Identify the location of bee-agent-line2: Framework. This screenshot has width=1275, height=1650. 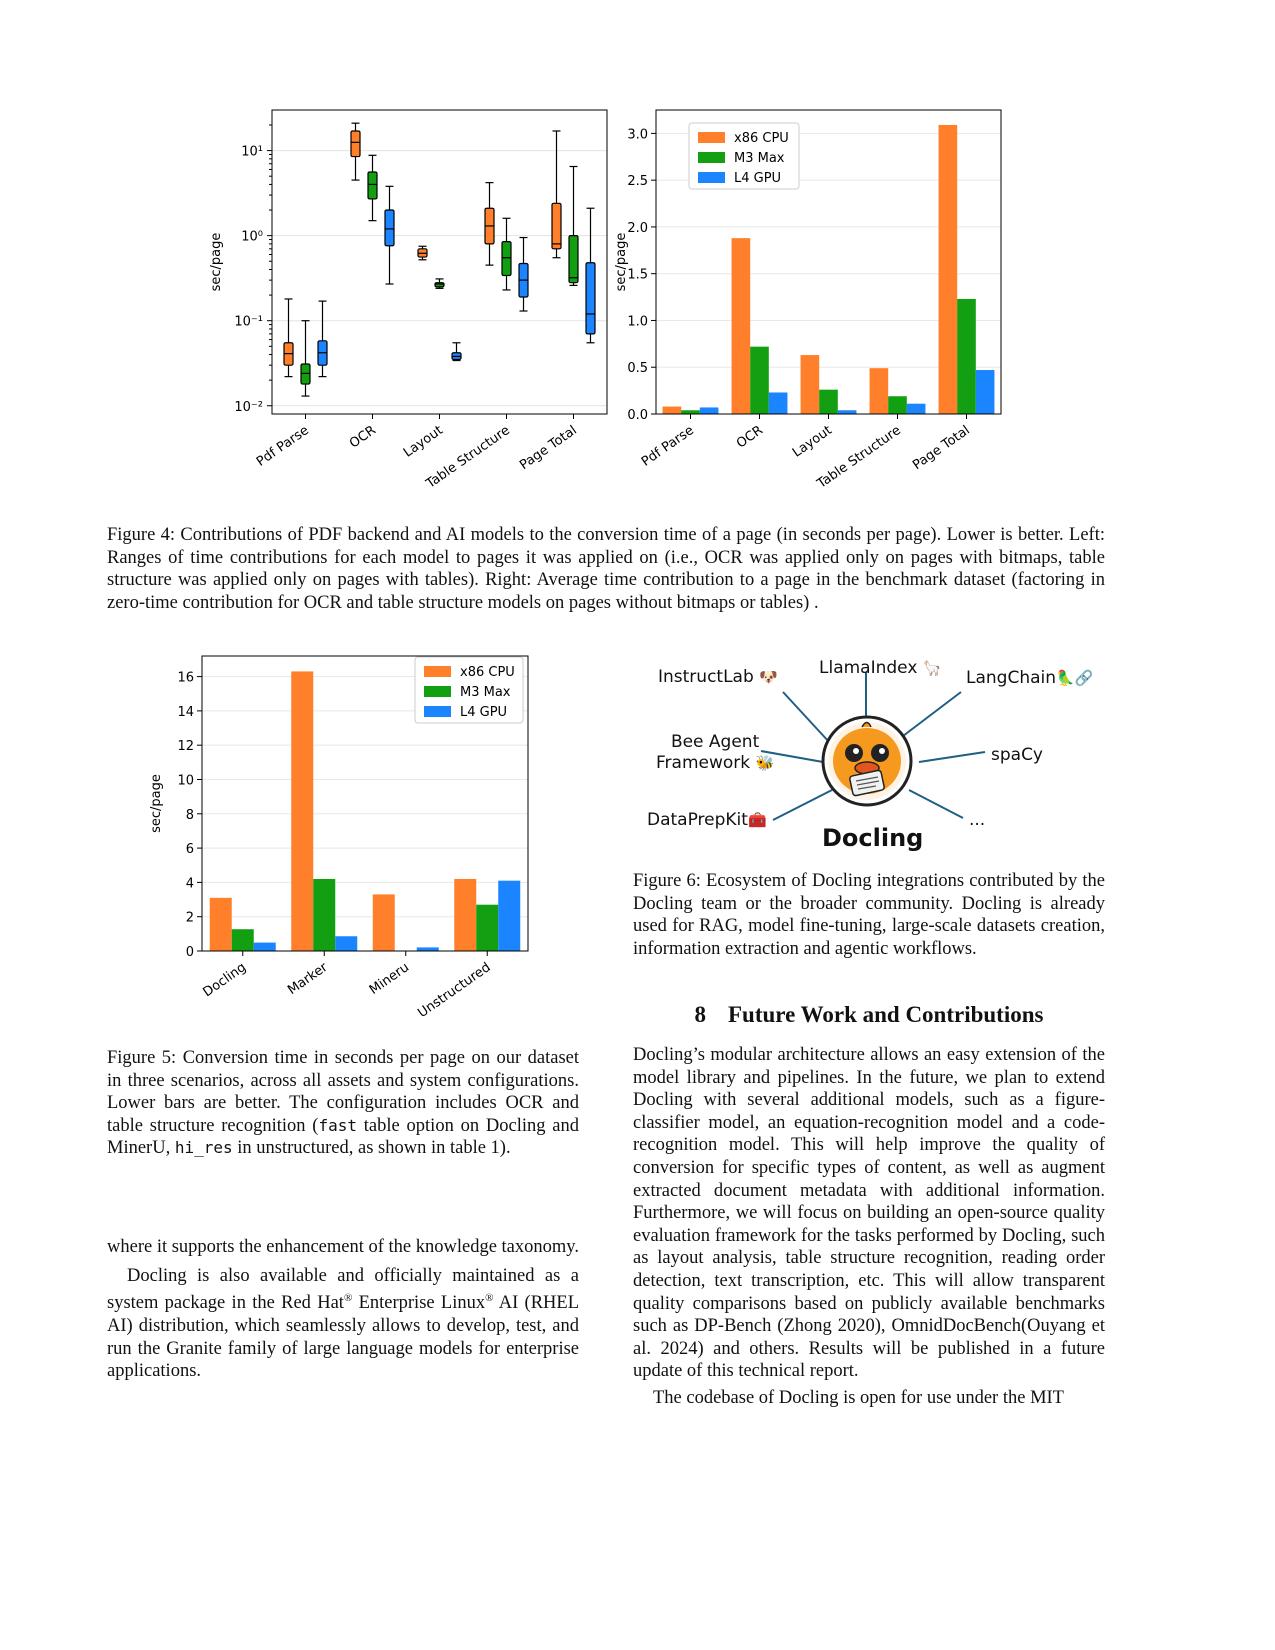
(703, 763).